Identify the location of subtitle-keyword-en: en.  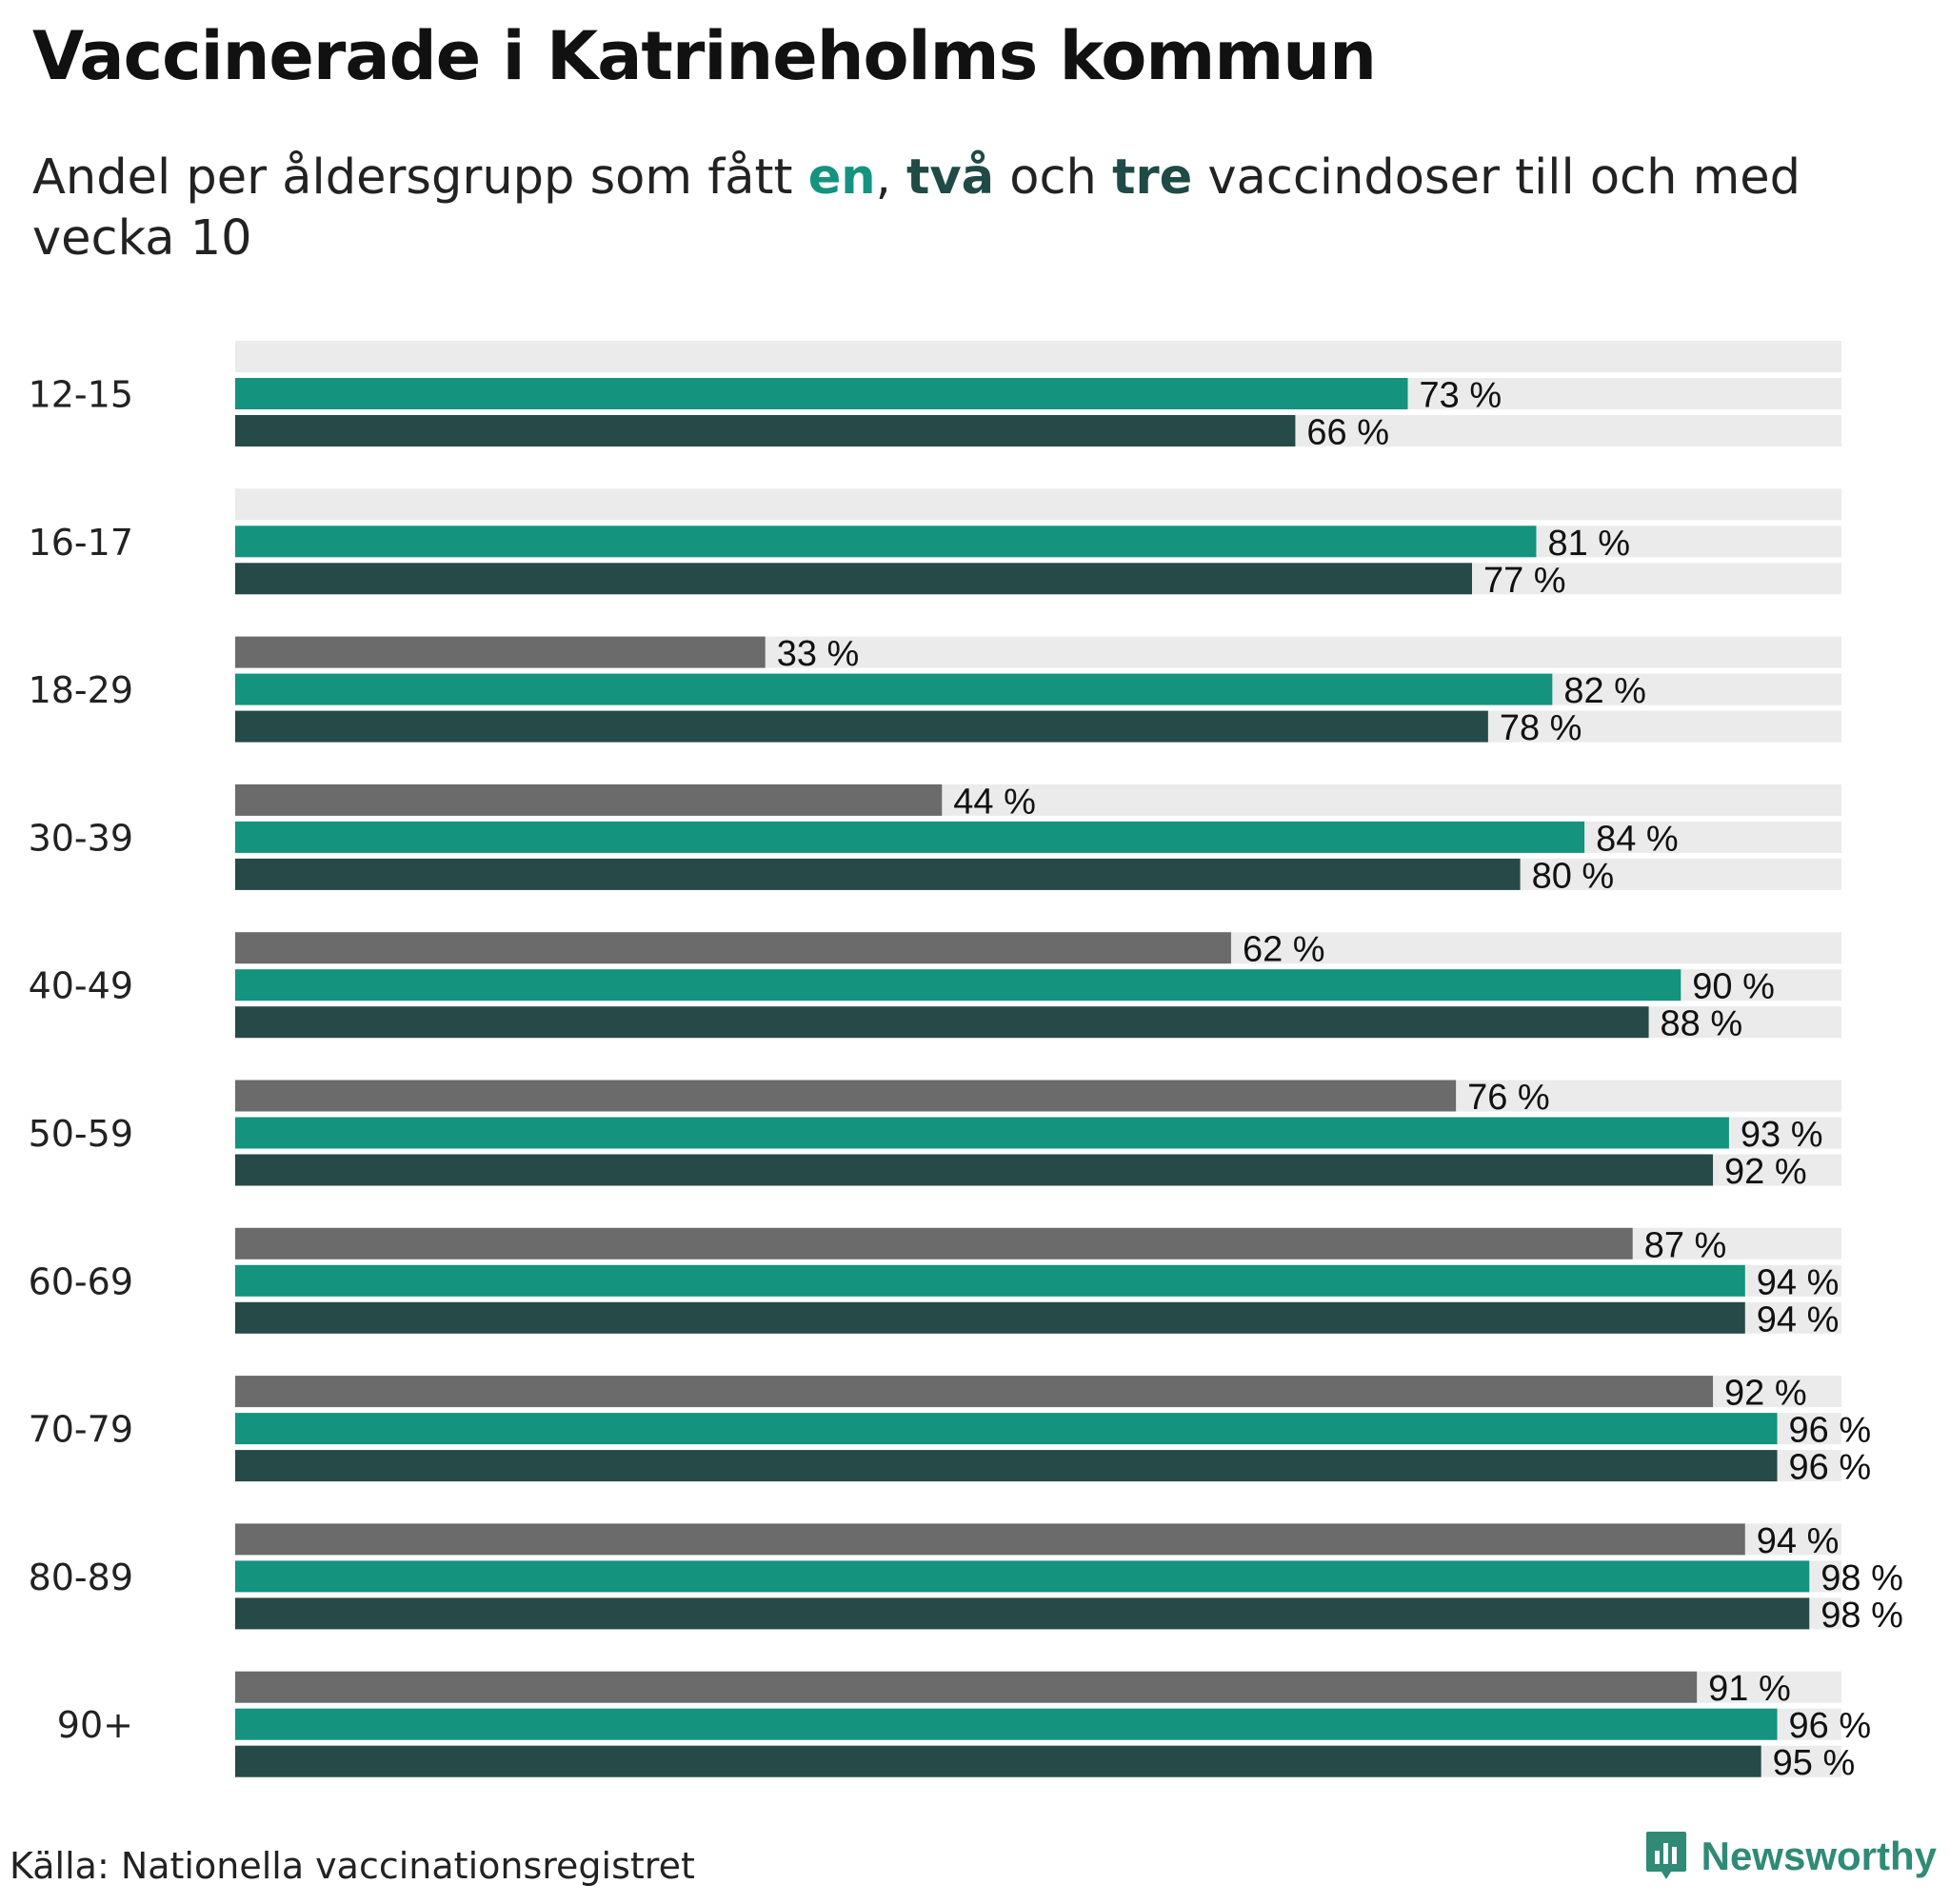
(841, 177).